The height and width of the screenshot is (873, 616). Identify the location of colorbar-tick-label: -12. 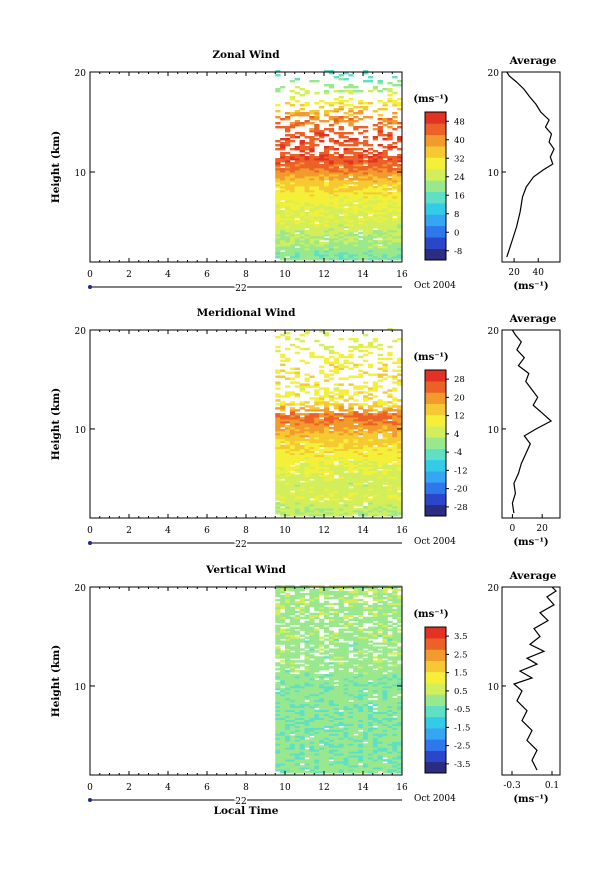
(461, 471).